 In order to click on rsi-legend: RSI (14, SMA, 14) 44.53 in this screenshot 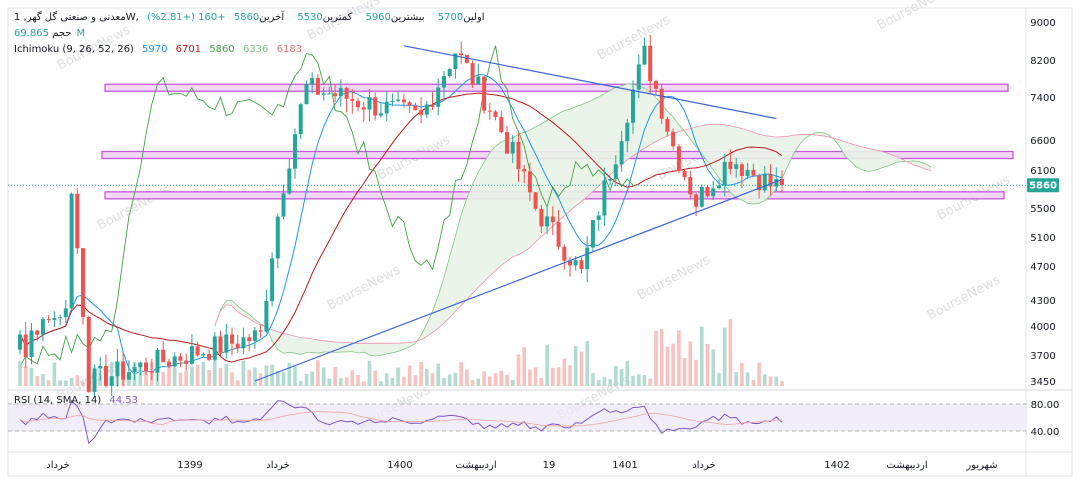, I will do `click(78, 400)`.